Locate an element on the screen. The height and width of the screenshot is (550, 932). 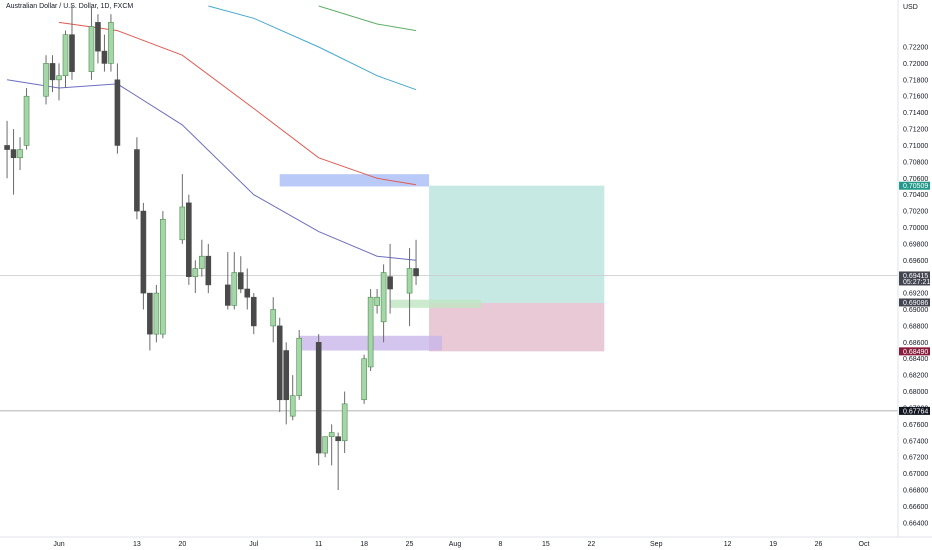
x-tick-label: Oct is located at coordinates (864, 544).